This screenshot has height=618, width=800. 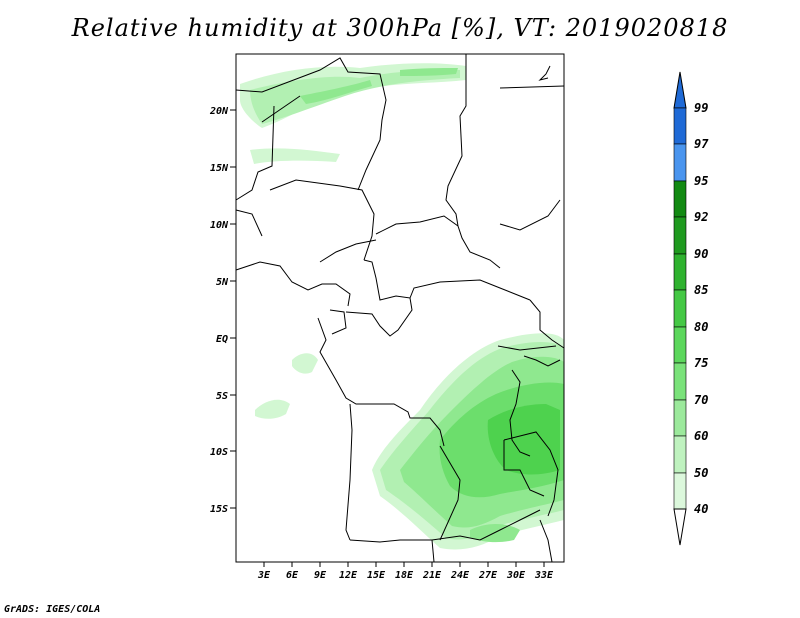 What do you see at coordinates (680, 90) in the screenshot?
I see `colorbar-top-arrow` at bounding box center [680, 90].